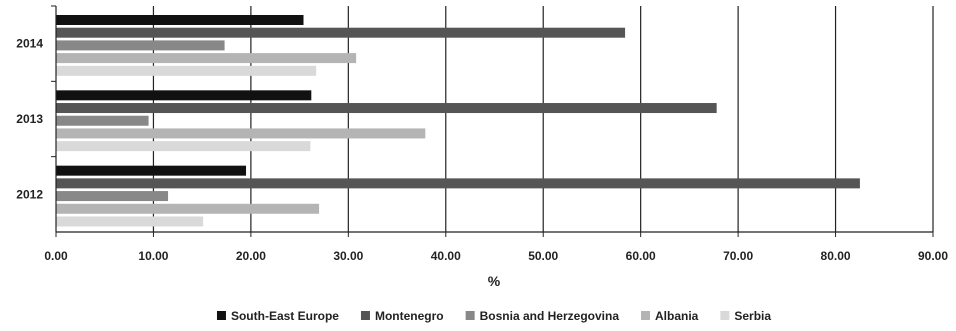 The image size is (956, 331). Describe the element at coordinates (285, 316) in the screenshot. I see `legend-label: South-East Europe` at that location.